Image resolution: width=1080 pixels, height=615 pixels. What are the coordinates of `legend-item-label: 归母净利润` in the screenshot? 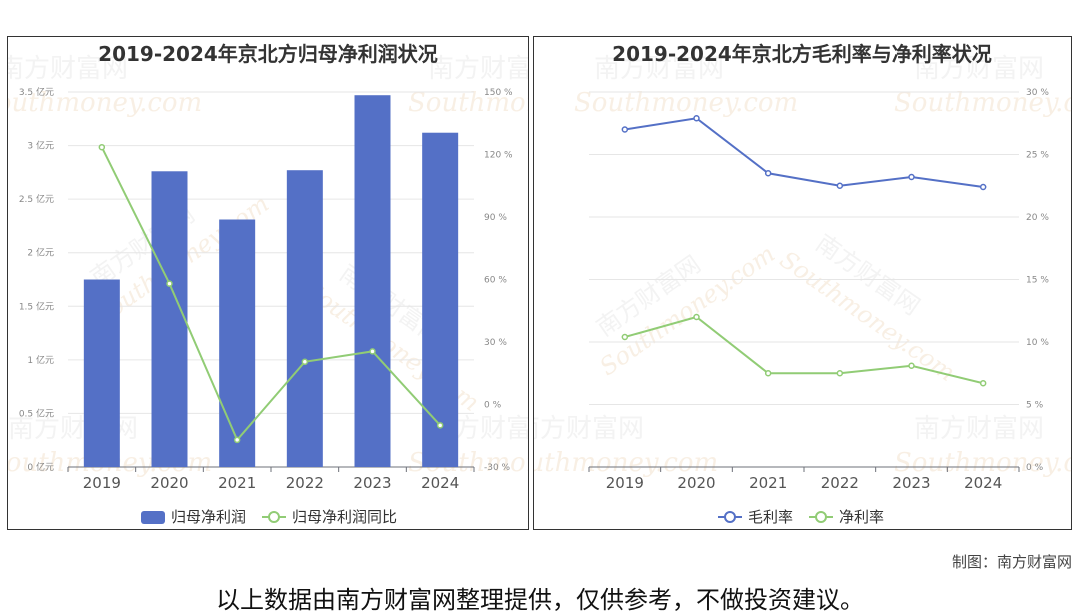 It's located at (208, 517).